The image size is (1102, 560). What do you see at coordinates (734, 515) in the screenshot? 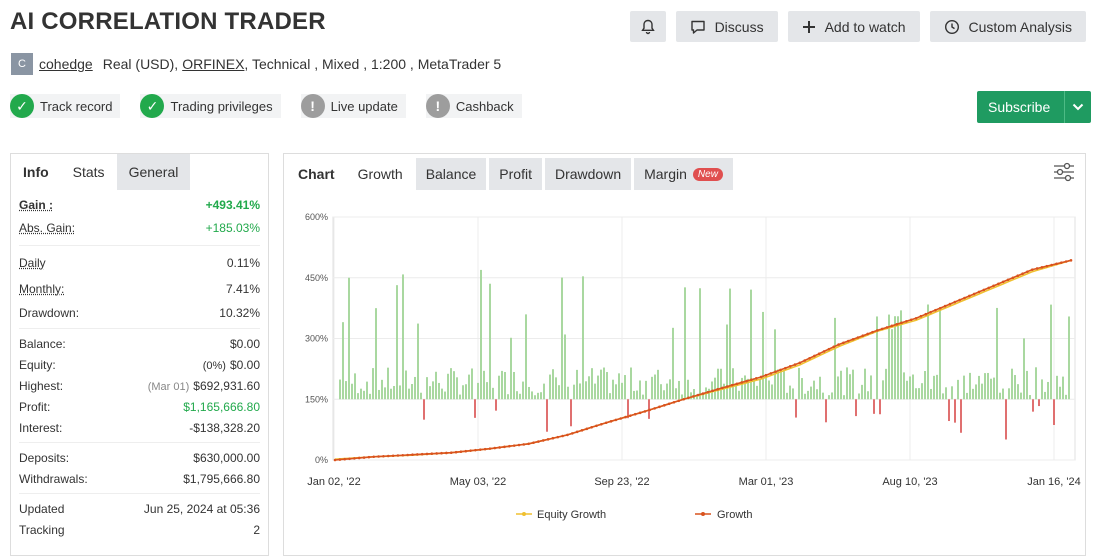
I see `legend-growth-label: Growth` at bounding box center [734, 515].